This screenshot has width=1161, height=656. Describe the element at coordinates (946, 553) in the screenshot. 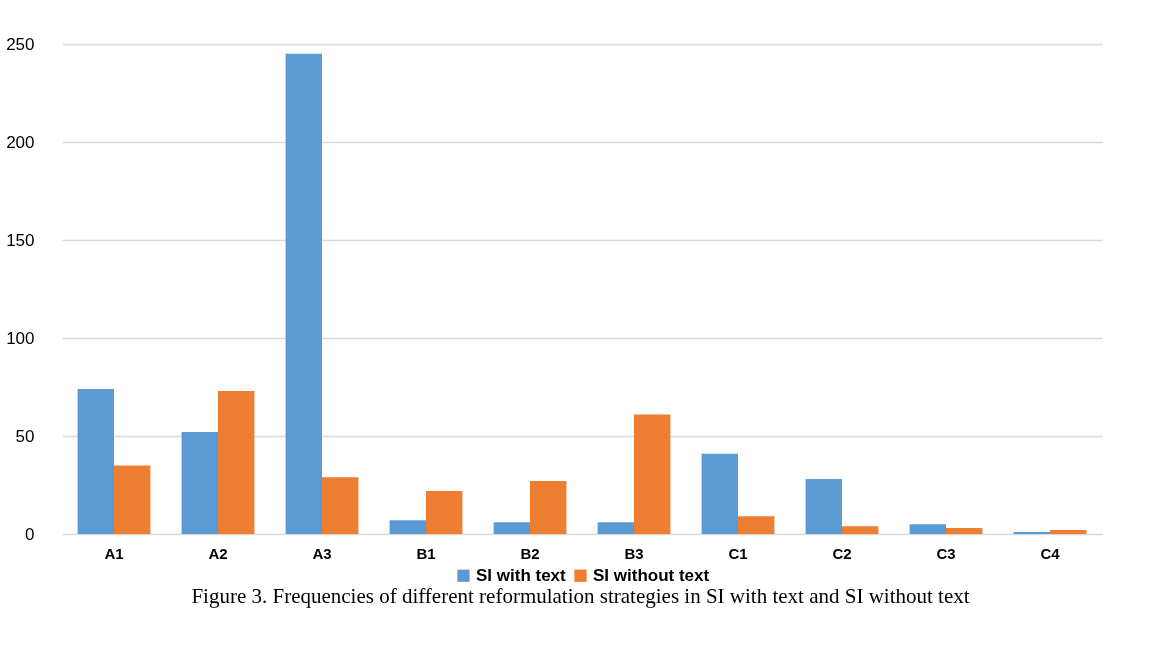

I see `x-tick-label: C3` at that location.